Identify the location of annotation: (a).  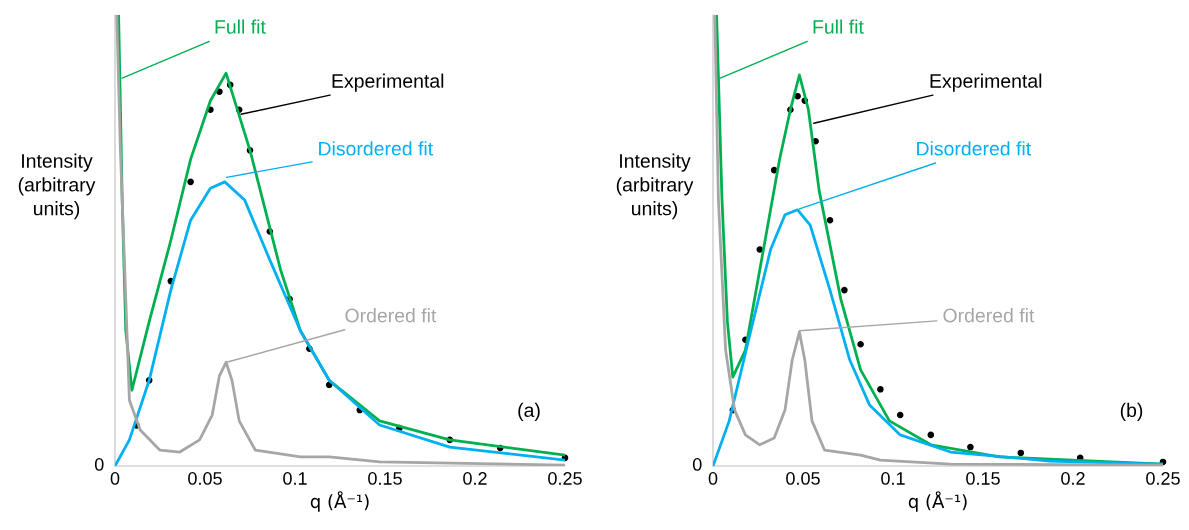
(529, 411).